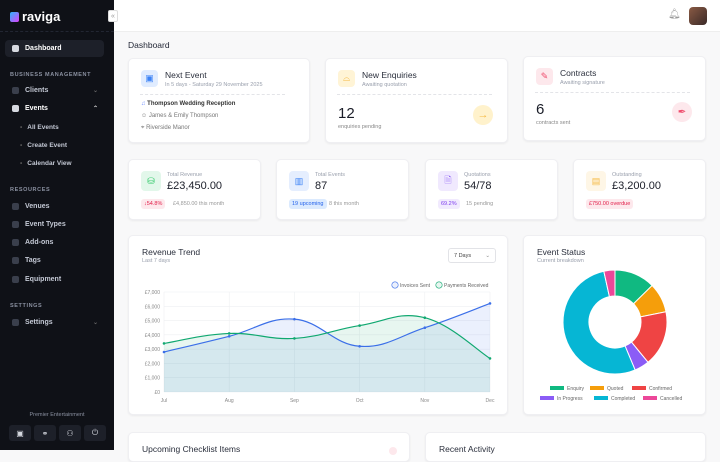 The image size is (720, 462). Describe the element at coordinates (185, 175) in the screenshot. I see `stat-label: Total Revenue` at that location.